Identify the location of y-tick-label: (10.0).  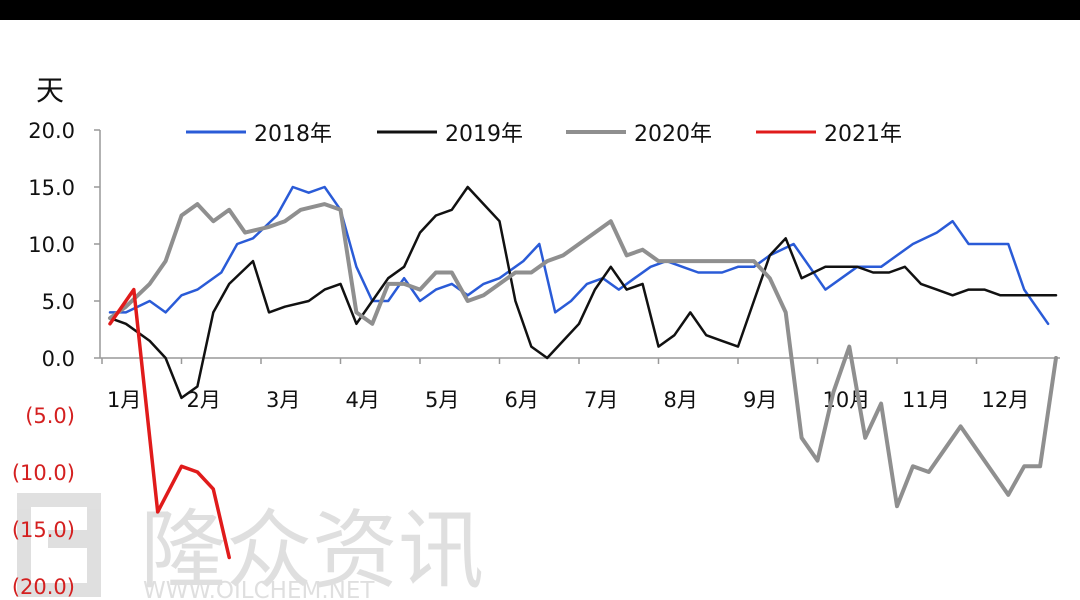
(43, 473).